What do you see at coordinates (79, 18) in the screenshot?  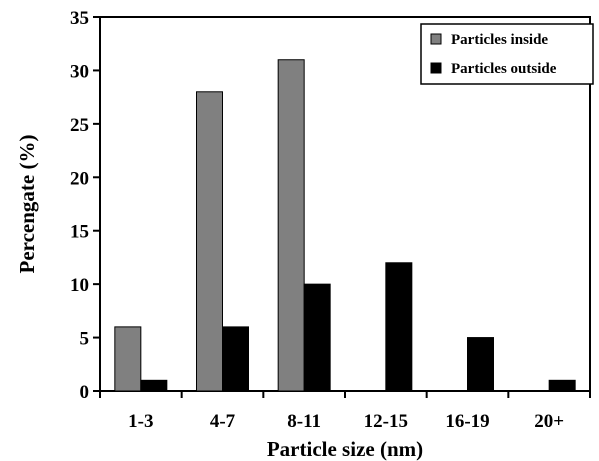 I see `y-tick-label: 35` at bounding box center [79, 18].